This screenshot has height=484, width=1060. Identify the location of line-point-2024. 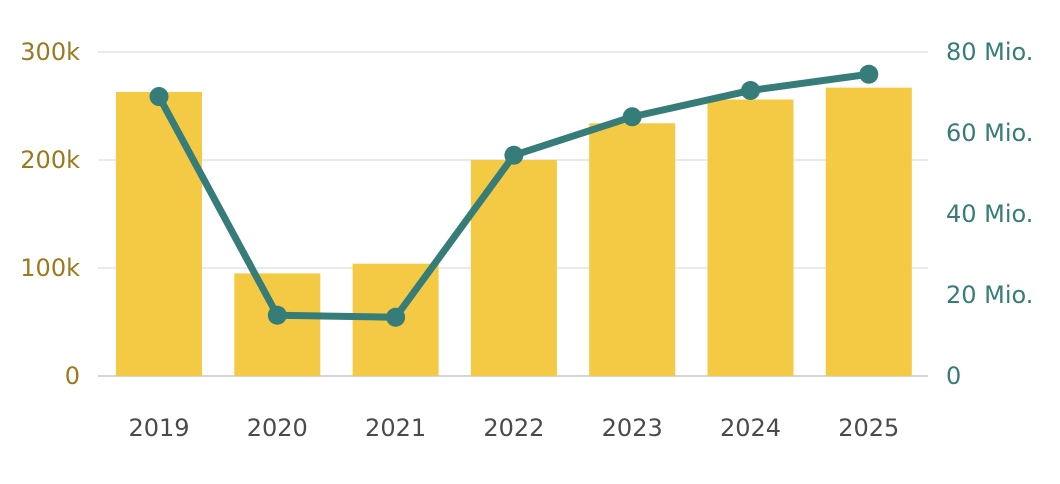
(750, 90).